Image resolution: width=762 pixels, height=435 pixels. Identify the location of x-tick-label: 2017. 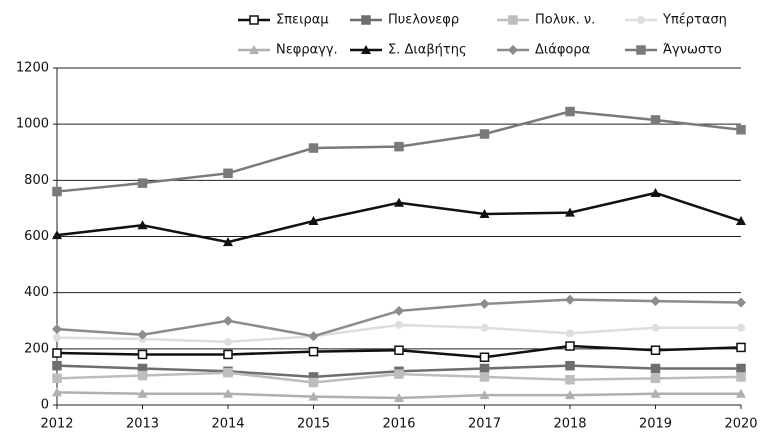
(484, 424).